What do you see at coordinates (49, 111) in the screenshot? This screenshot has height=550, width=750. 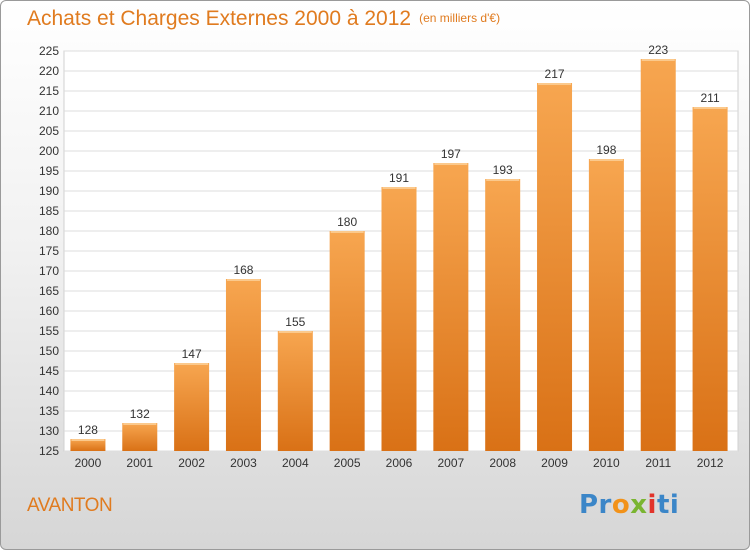 I see `y-tick-label: 210` at bounding box center [49, 111].